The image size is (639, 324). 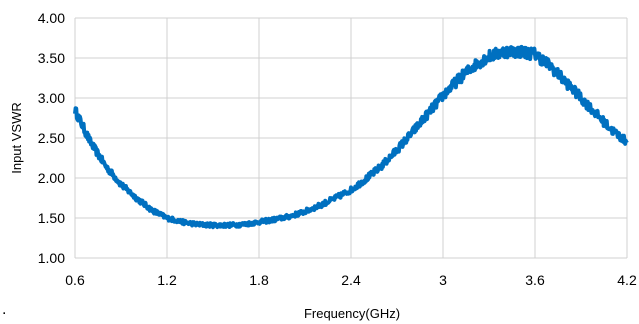 What do you see at coordinates (16, 138) in the screenshot?
I see `y-axis-label: Input VSWR` at bounding box center [16, 138].